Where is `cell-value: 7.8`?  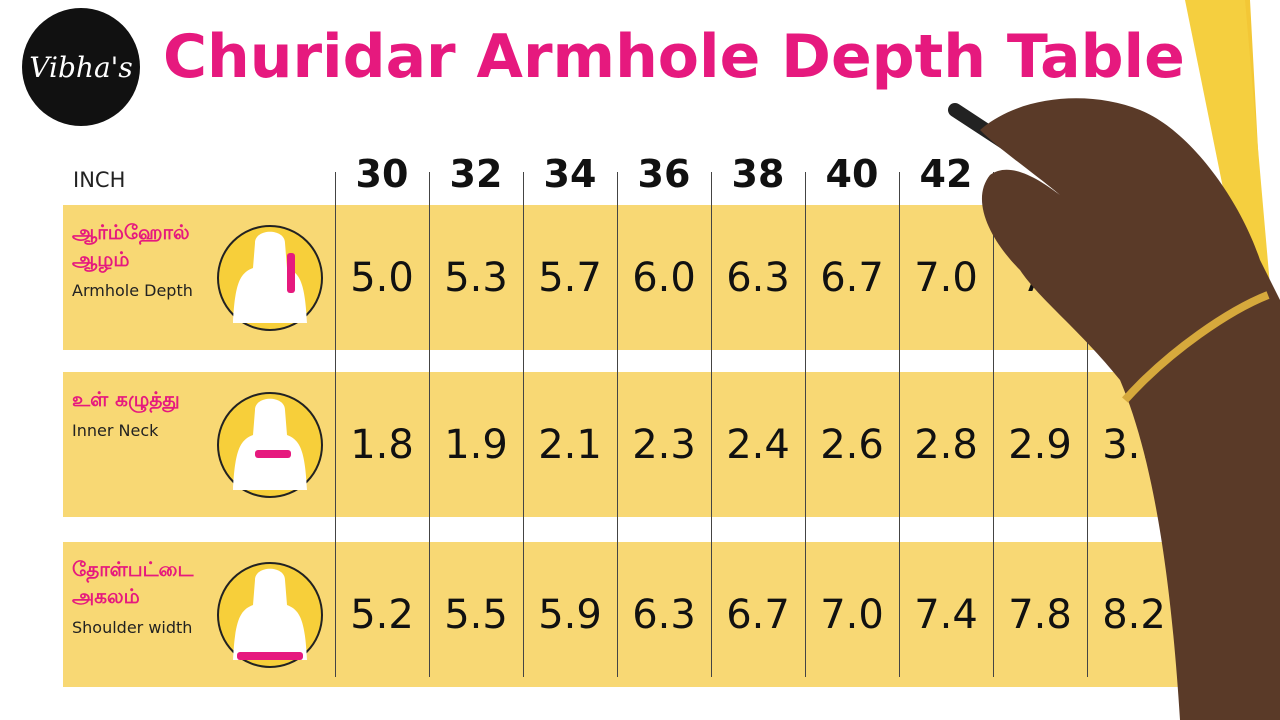 cell-value: 7.8 is located at coordinates (1040, 615).